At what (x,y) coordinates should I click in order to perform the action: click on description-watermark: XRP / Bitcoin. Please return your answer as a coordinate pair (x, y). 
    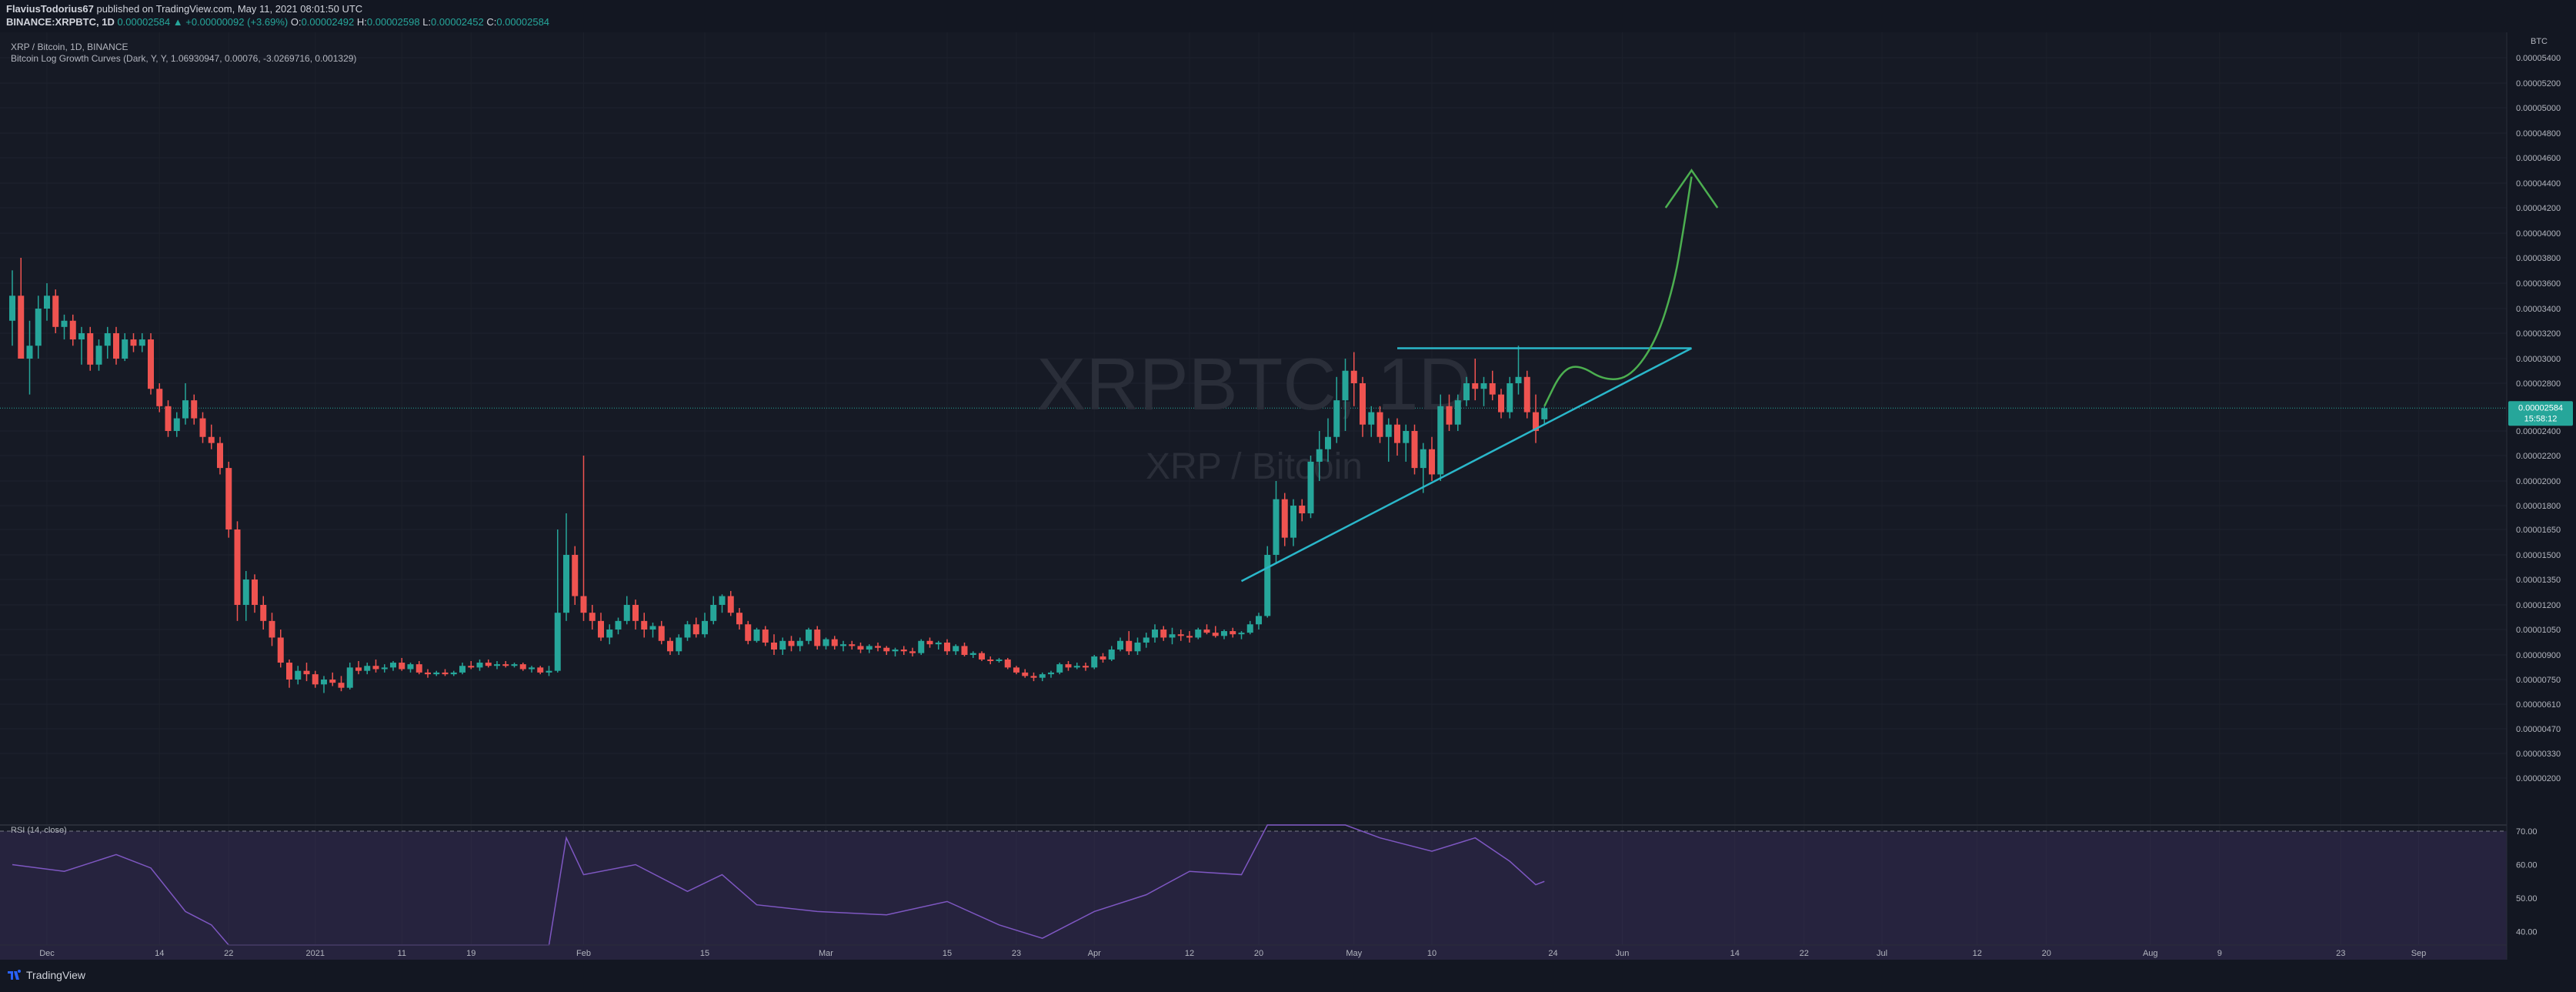
    Looking at the image, I should click on (1254, 466).